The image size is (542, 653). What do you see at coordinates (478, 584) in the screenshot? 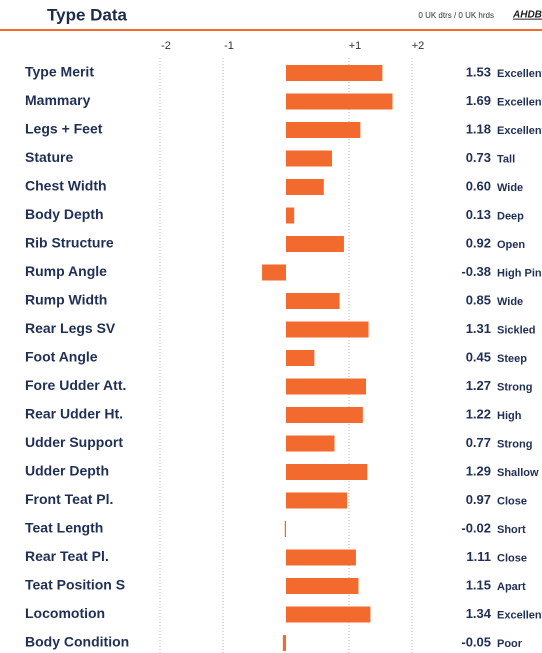
I see `value-label: 1.15` at bounding box center [478, 584].